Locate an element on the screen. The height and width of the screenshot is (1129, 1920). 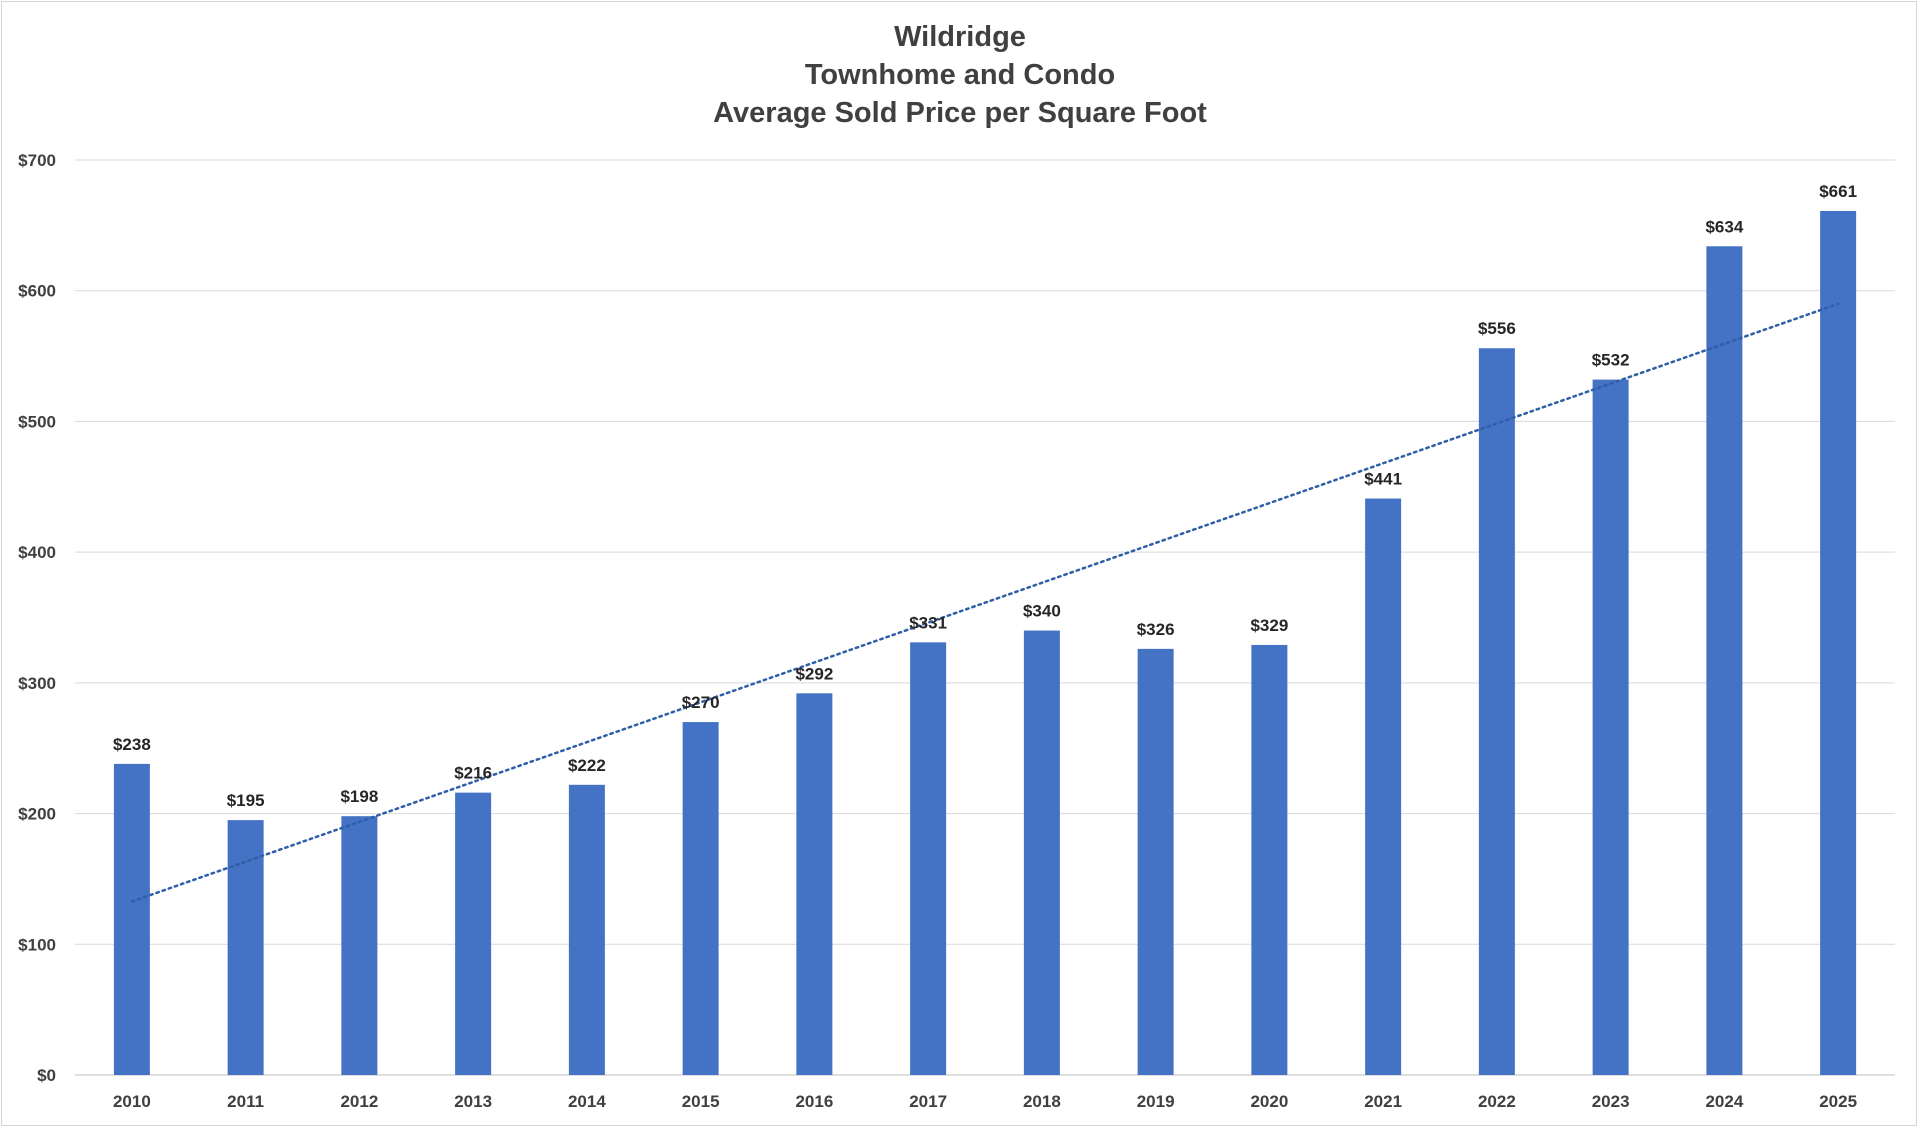
bar-2022 is located at coordinates (1496, 711).